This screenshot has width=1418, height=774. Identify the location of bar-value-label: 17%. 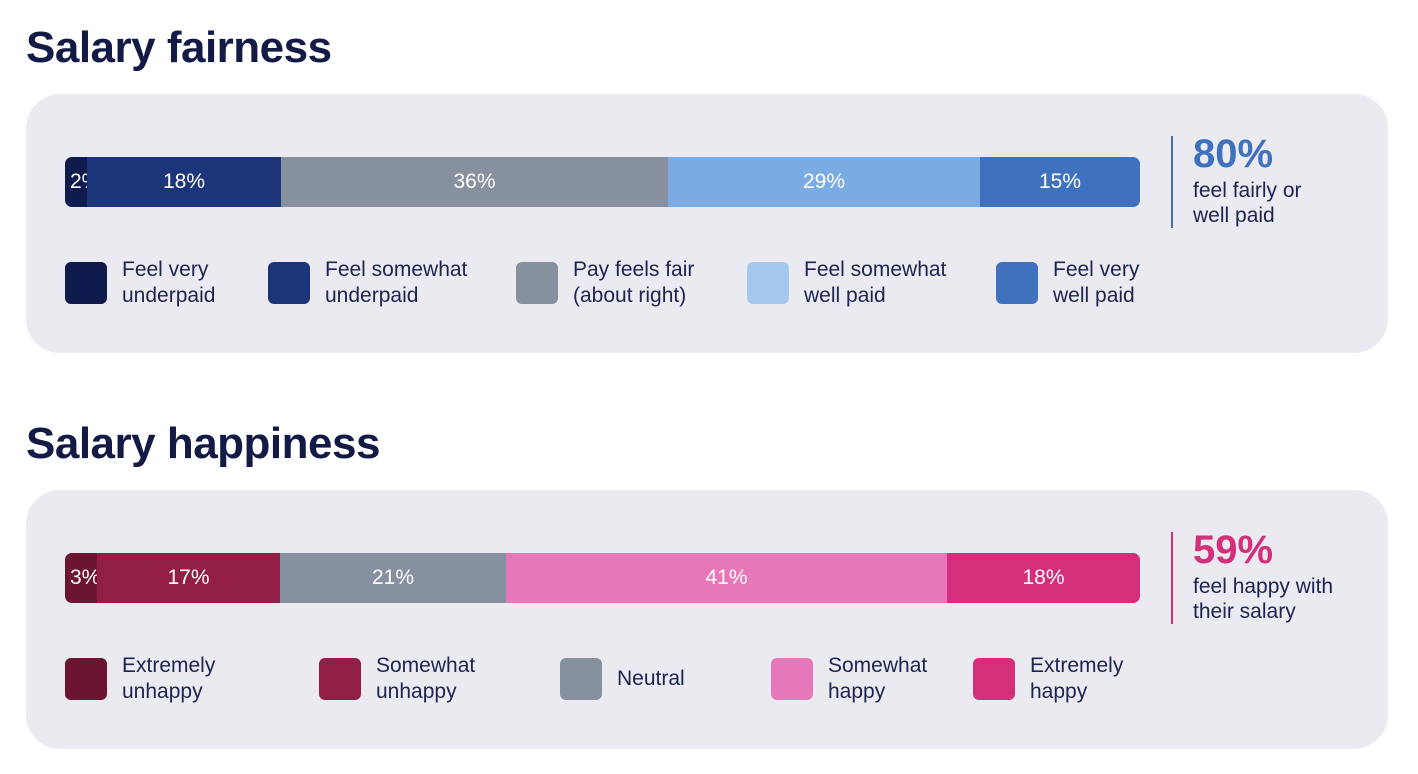
(188, 577).